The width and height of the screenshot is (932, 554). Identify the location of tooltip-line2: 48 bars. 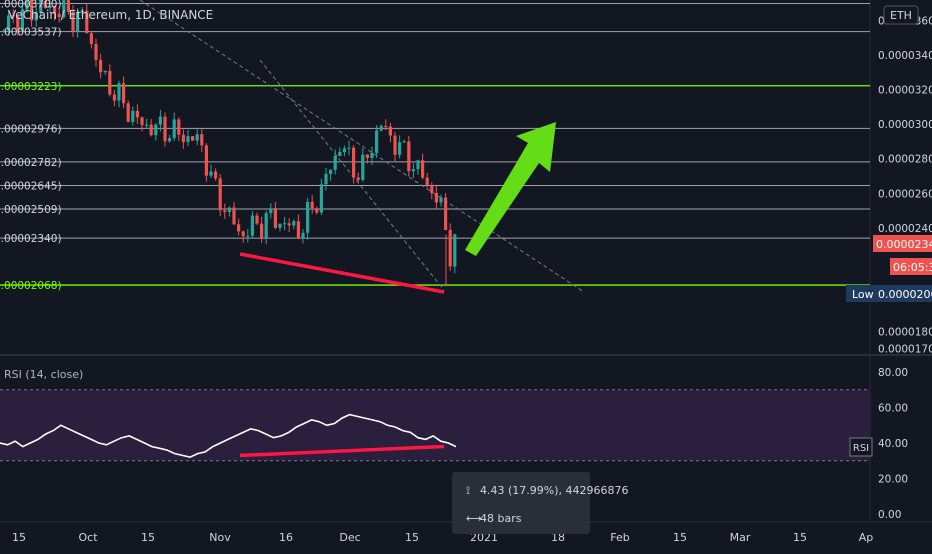
(501, 518).